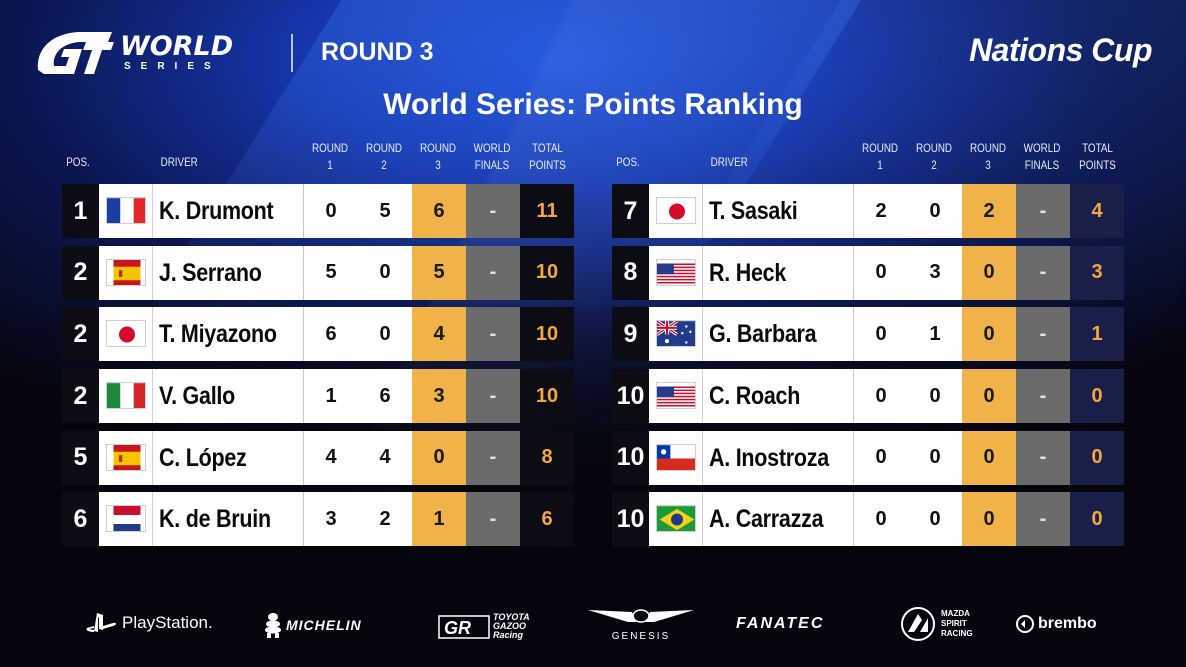 Image resolution: width=1186 pixels, height=667 pixels. What do you see at coordinates (331, 457) in the screenshot?
I see `round1-points: 4` at bounding box center [331, 457].